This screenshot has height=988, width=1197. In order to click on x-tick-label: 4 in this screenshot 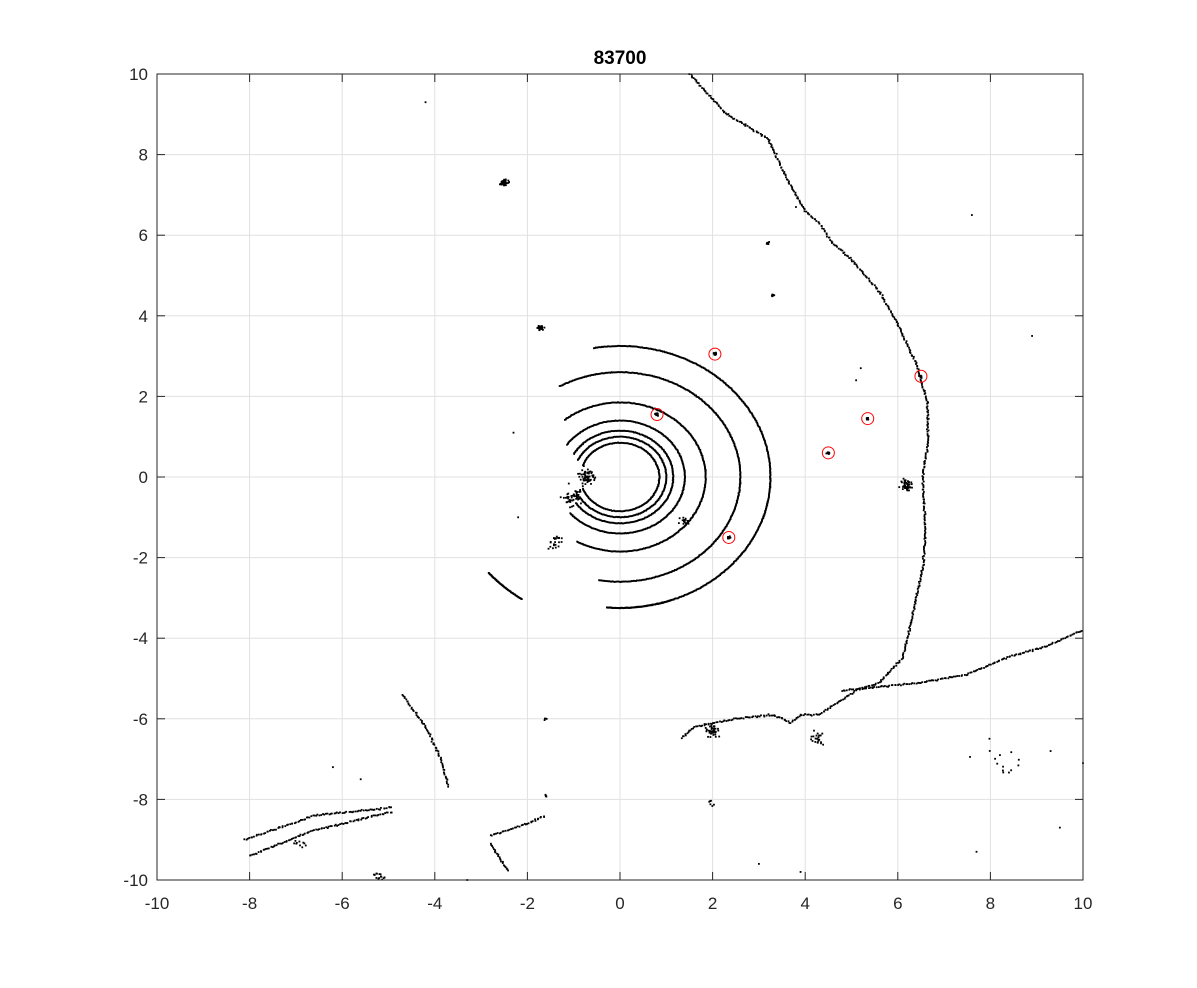, I will do `click(804, 903)`.